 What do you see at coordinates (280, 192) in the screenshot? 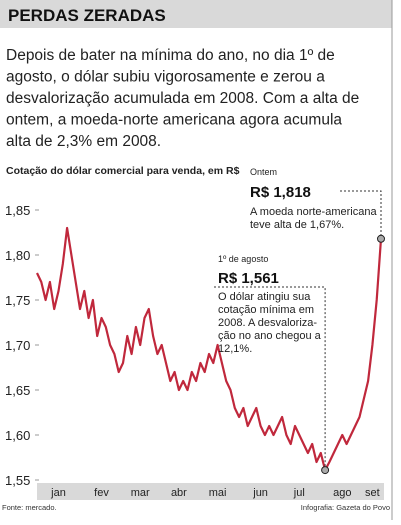
I see `annotation-value: R$ 1,818` at bounding box center [280, 192].